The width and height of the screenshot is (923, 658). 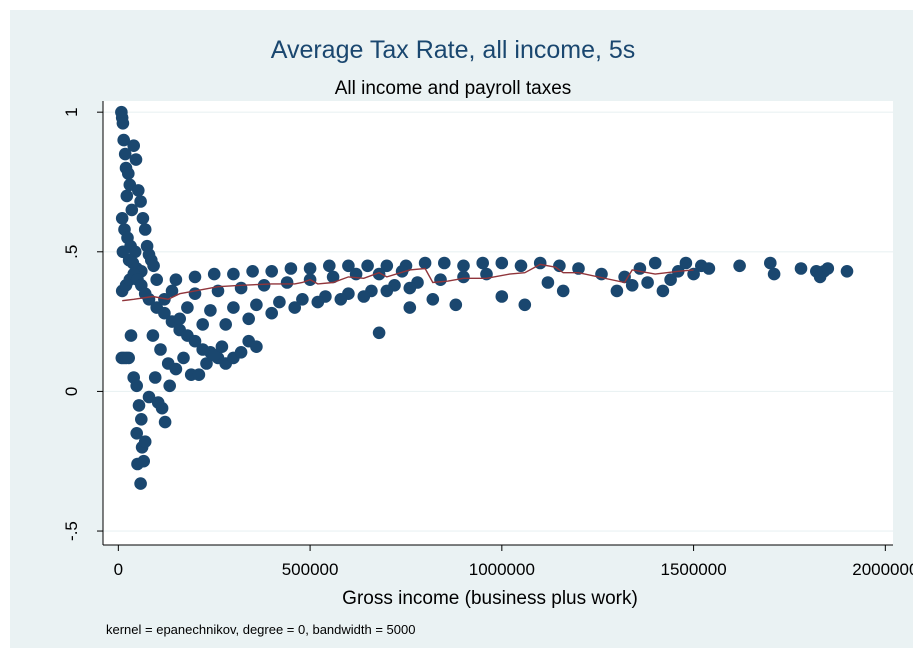 I want to click on y-tick-label: .5, so click(x=71, y=252).